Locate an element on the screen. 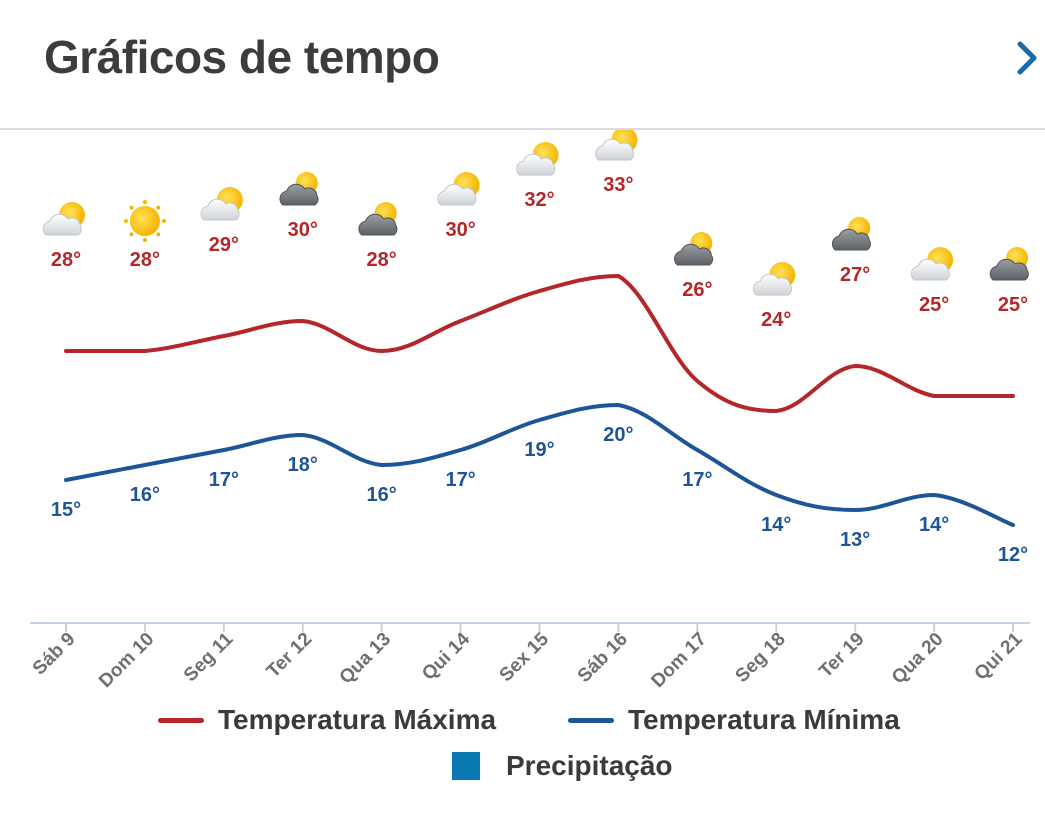  max-temp-label: 27° is located at coordinates (855, 275).